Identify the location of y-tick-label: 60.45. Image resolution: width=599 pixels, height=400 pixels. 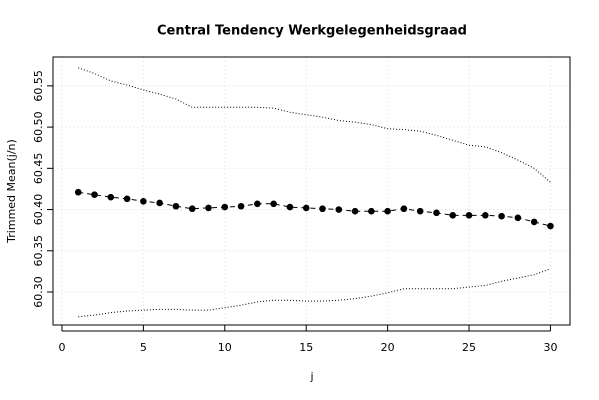
(38, 169).